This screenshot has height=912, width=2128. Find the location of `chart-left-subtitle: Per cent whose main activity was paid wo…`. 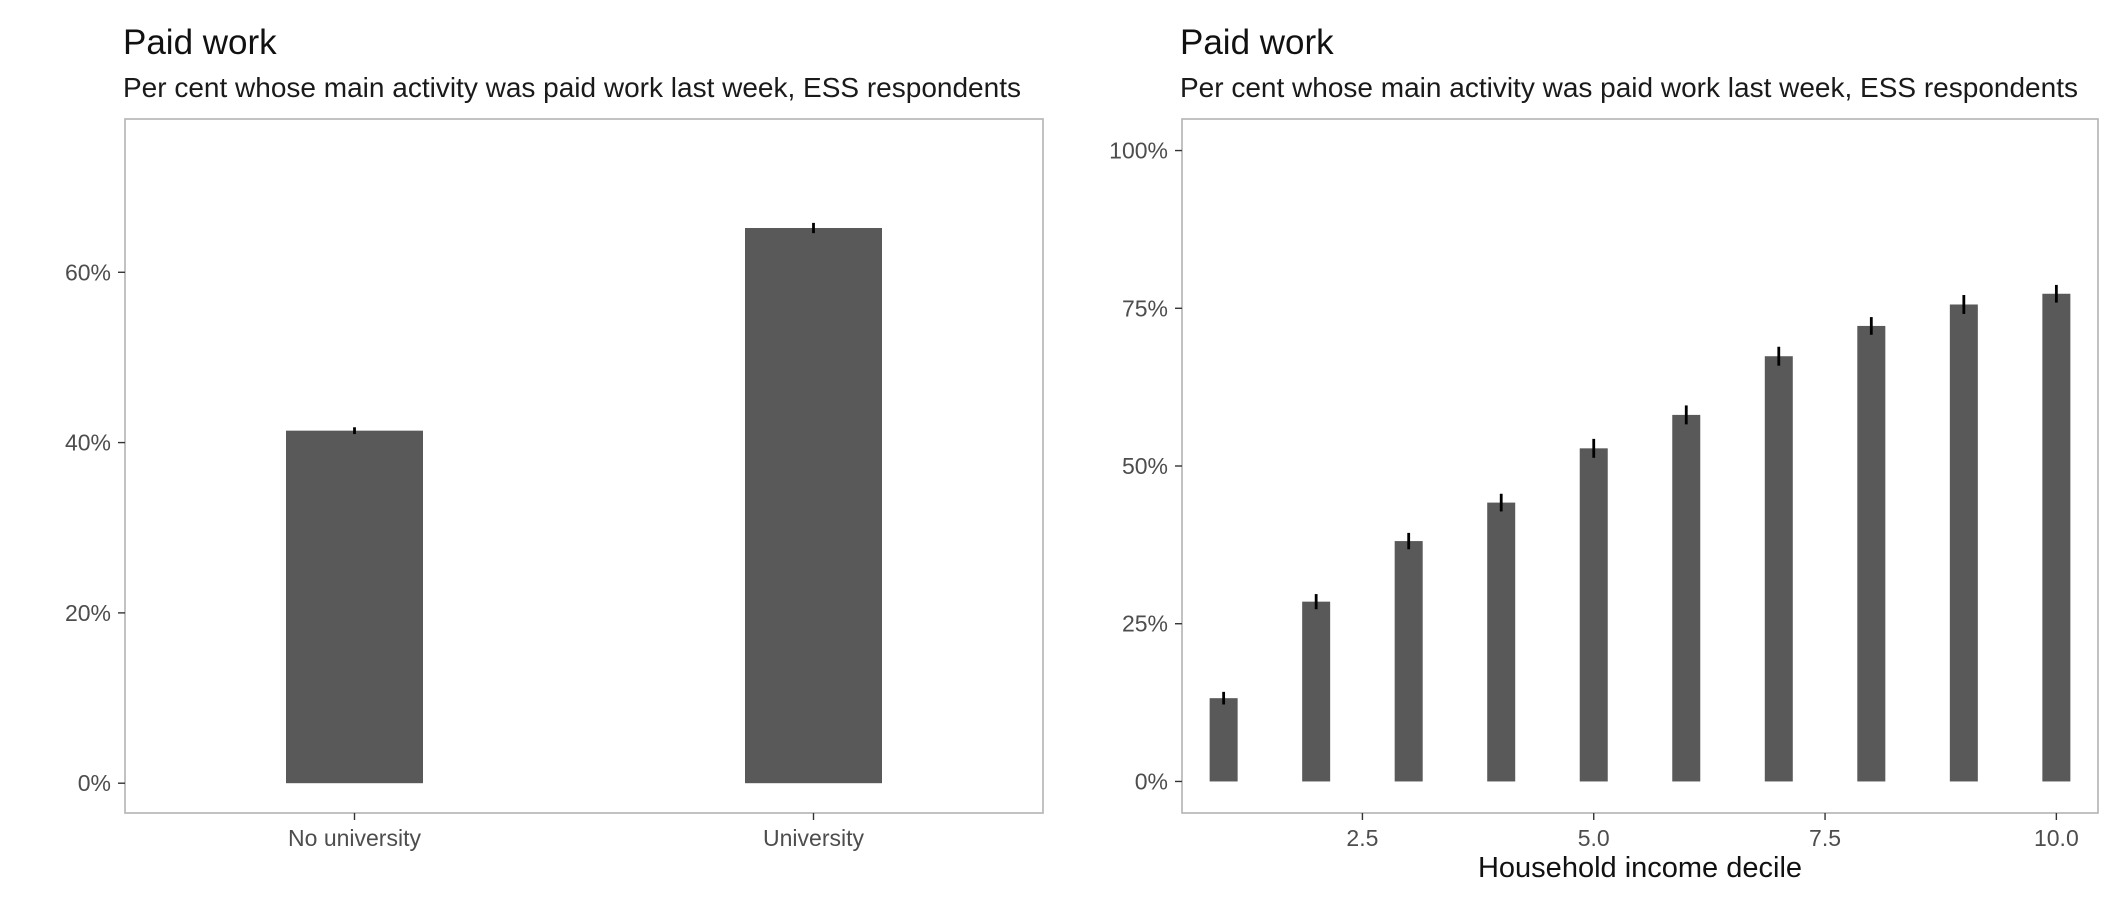

chart-left-subtitle: Per cent whose main activity was paid wo… is located at coordinates (572, 87).